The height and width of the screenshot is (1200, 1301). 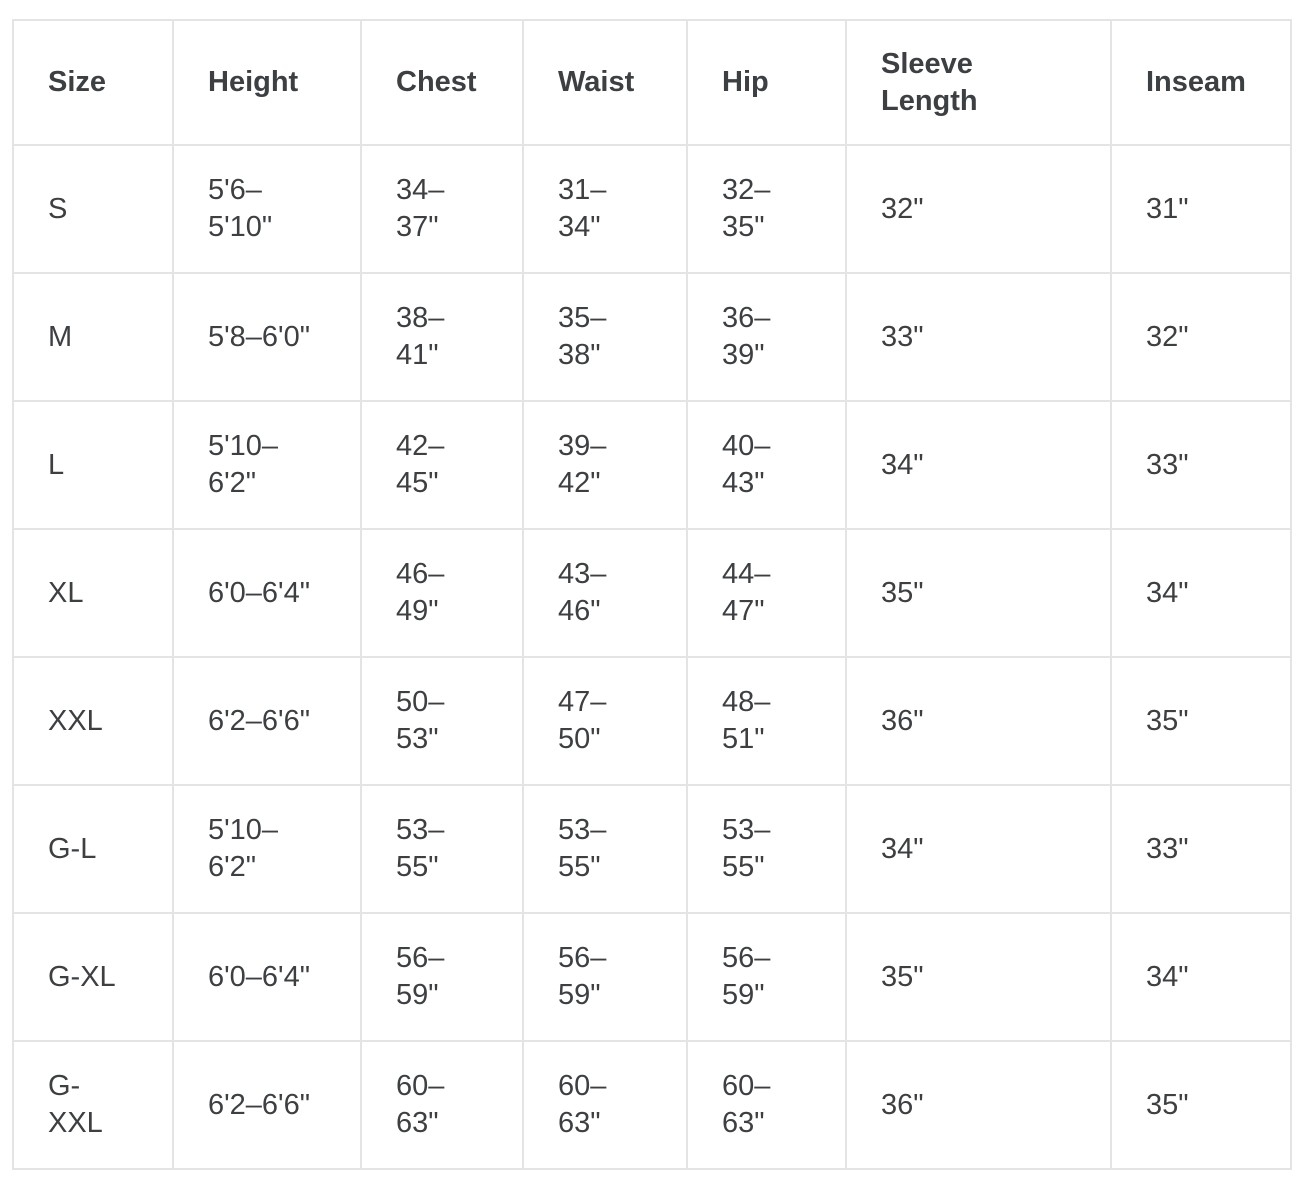 I want to click on table-row: XXL 6'2–6'6" 50– 53" 47– 50" 48– 51" 36" 35", so click(x=652, y=721).